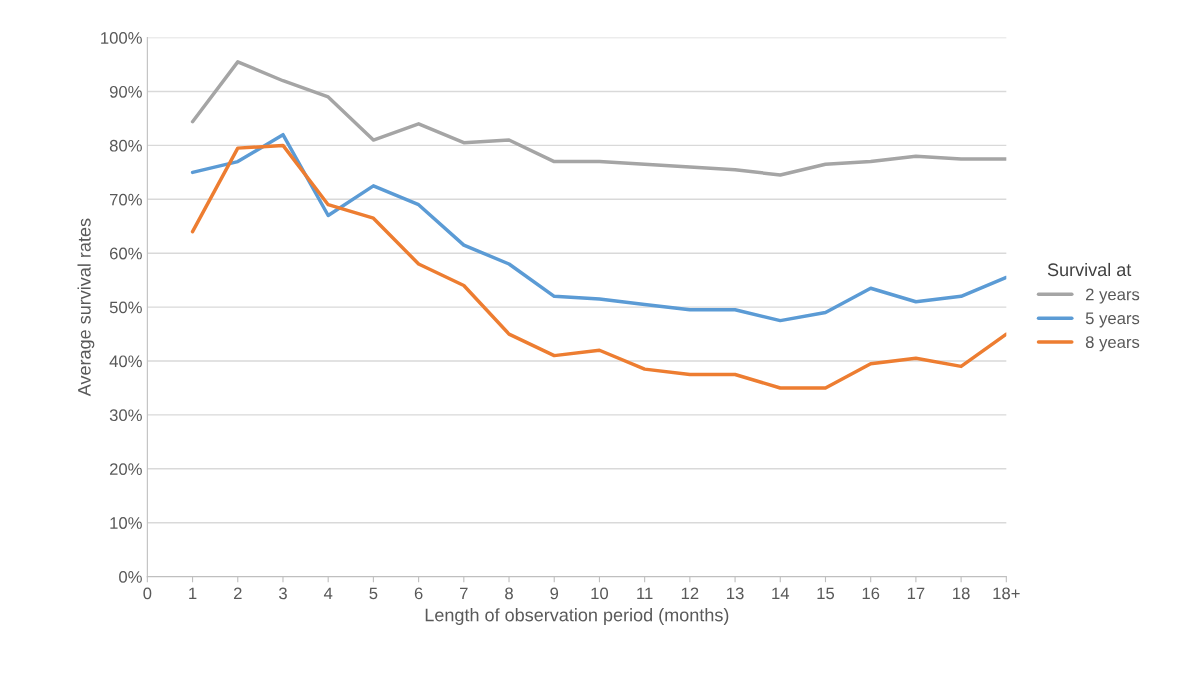  I want to click on x-tick-label: 4, so click(328, 593).